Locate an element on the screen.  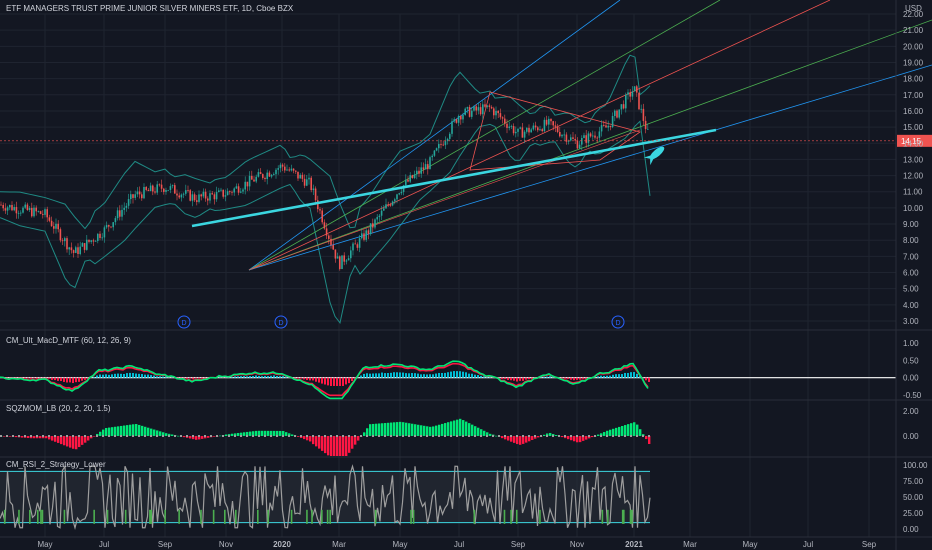
macd-tick-label: 0.50 is located at coordinates (911, 360).